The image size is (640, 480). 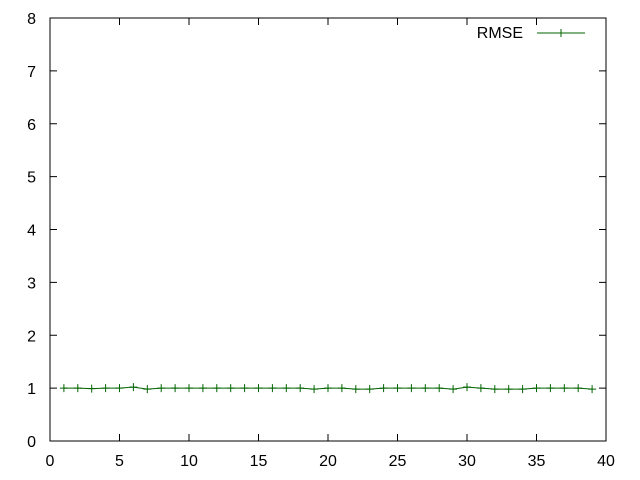 What do you see at coordinates (500, 33) in the screenshot?
I see `legend-label-rmse: RMSE` at bounding box center [500, 33].